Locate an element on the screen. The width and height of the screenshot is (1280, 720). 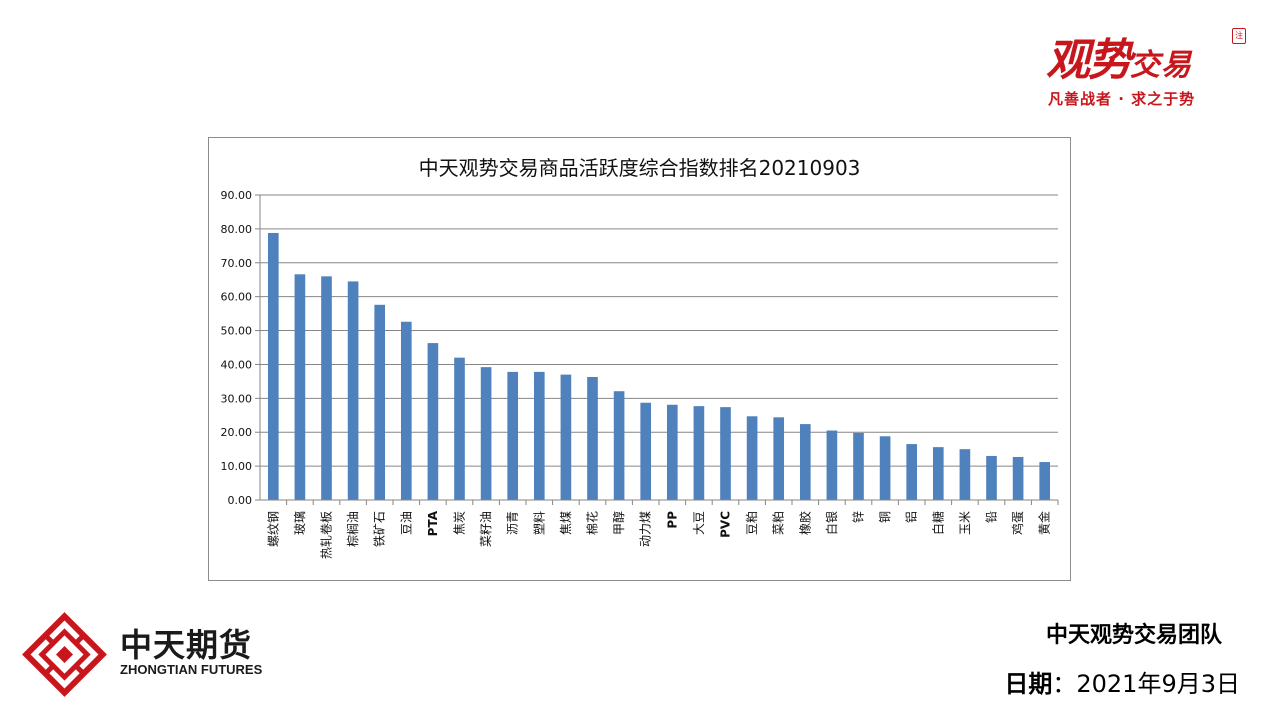
x-tick-label: 螺纹钢 is located at coordinates (273, 529).